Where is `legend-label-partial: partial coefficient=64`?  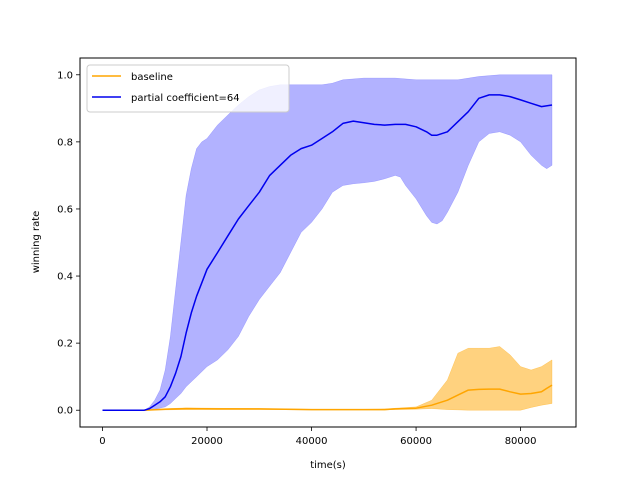
legend-label-partial: partial coefficient=64 is located at coordinates (185, 98).